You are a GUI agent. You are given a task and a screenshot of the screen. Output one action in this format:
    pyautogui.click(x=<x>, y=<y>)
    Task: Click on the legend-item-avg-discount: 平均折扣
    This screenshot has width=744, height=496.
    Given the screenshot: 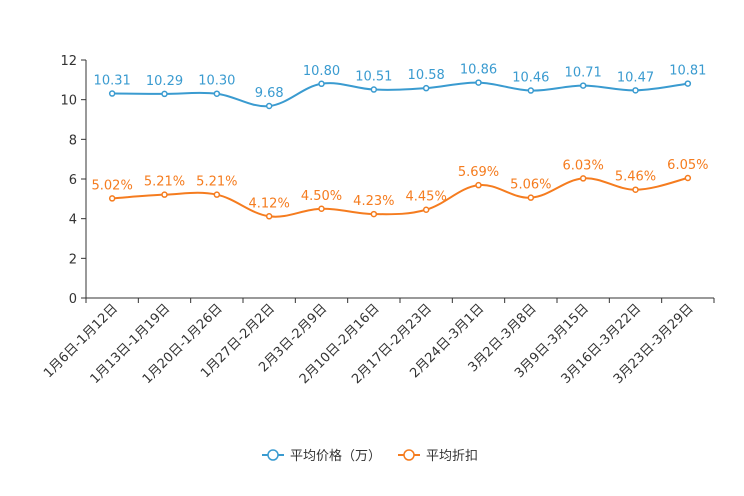 What is the action you would take?
    pyautogui.click(x=438, y=456)
    